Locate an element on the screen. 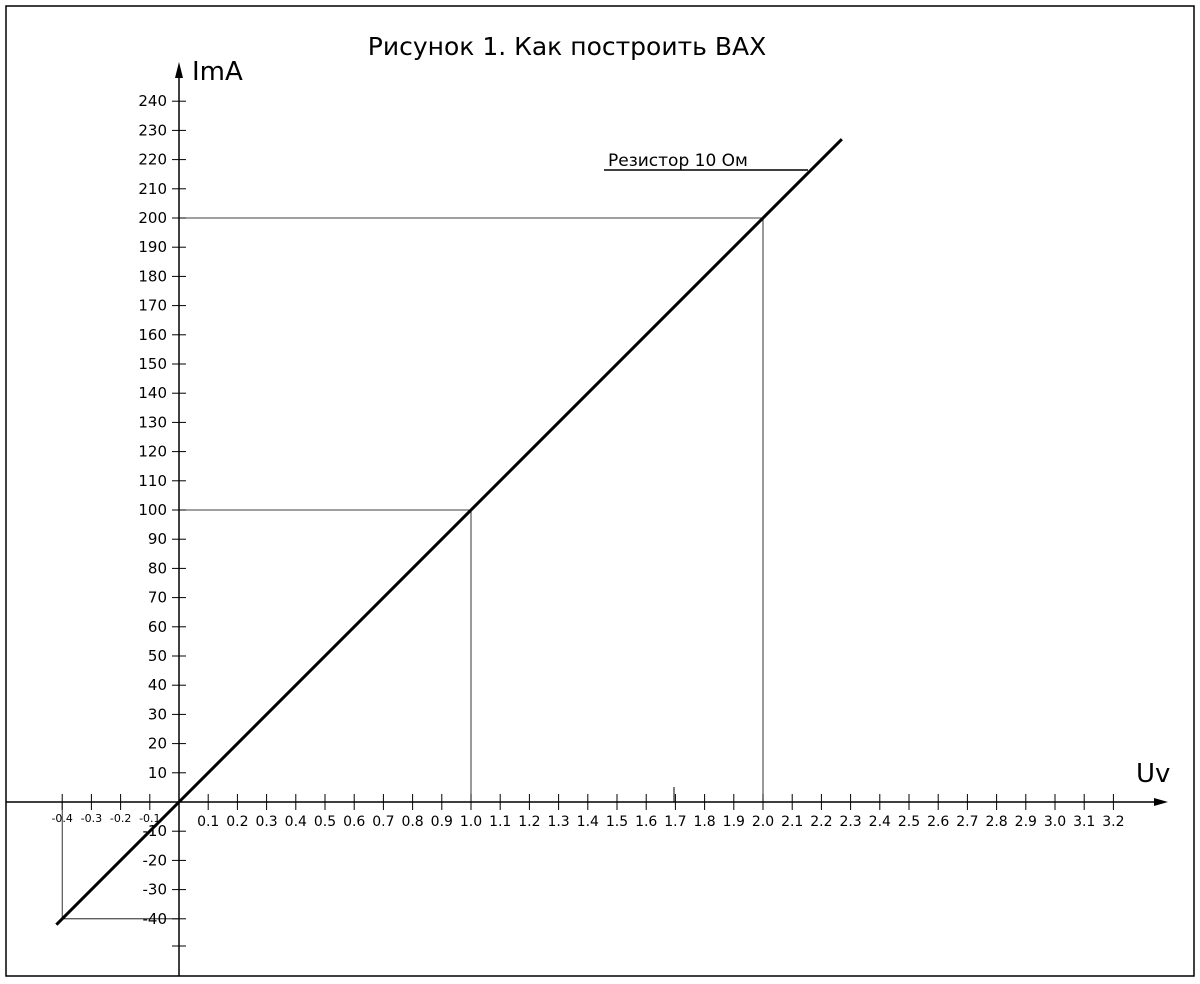  y-tick-label: 190 is located at coordinates (152, 247).